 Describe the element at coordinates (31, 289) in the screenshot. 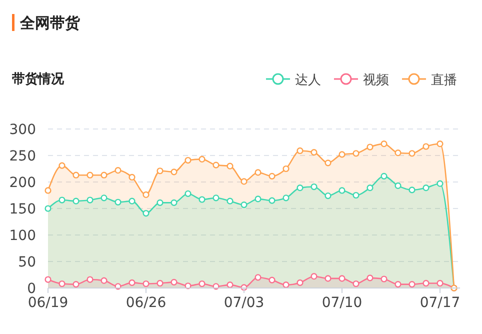

I see `y-tick-label: 0` at that location.